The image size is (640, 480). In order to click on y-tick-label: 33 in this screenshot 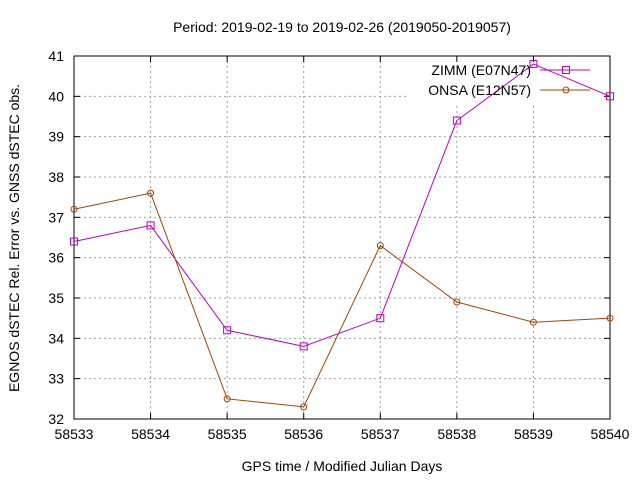, I will do `click(56, 379)`.